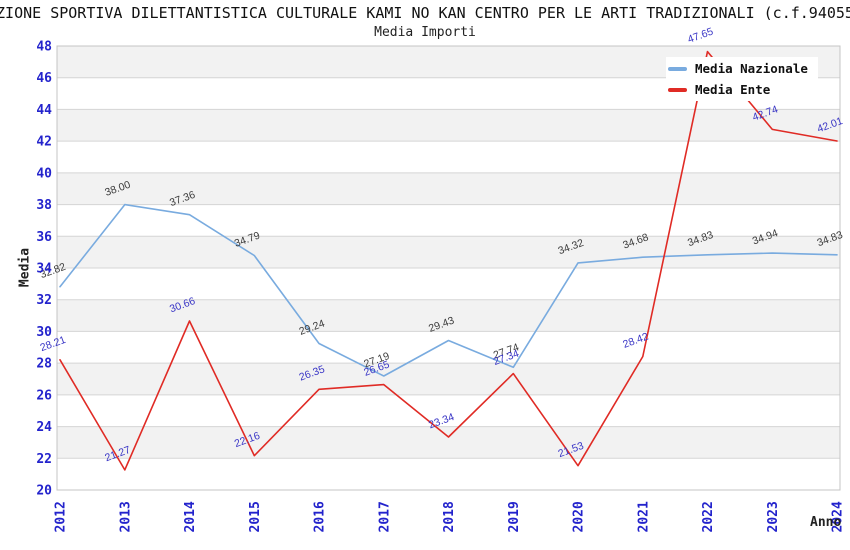 Image resolution: width=850 pixels, height=550 pixels. I want to click on y-tick-label: 22, so click(44, 459).